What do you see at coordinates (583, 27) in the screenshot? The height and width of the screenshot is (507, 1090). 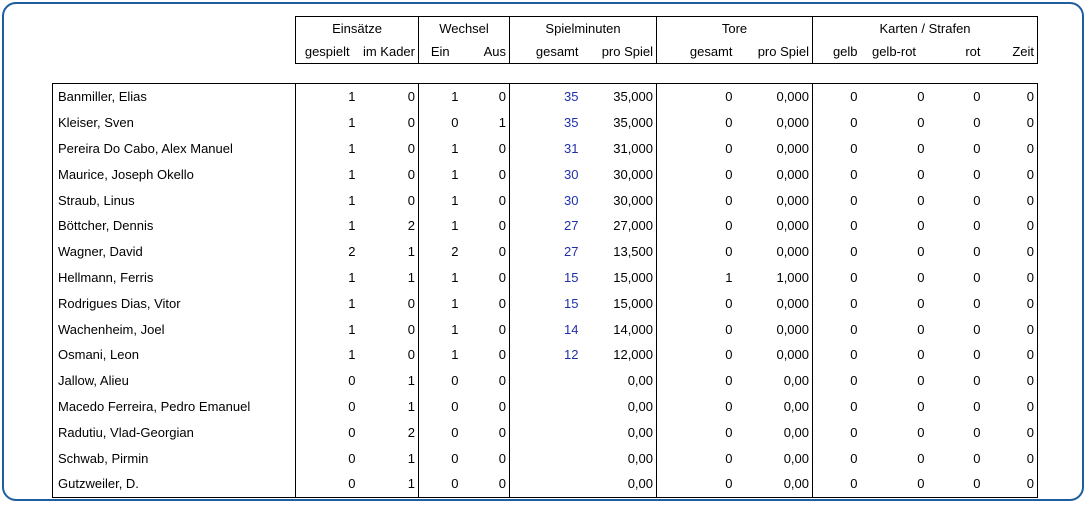 I see `group-spielminuten: Spielminuten` at bounding box center [583, 27].